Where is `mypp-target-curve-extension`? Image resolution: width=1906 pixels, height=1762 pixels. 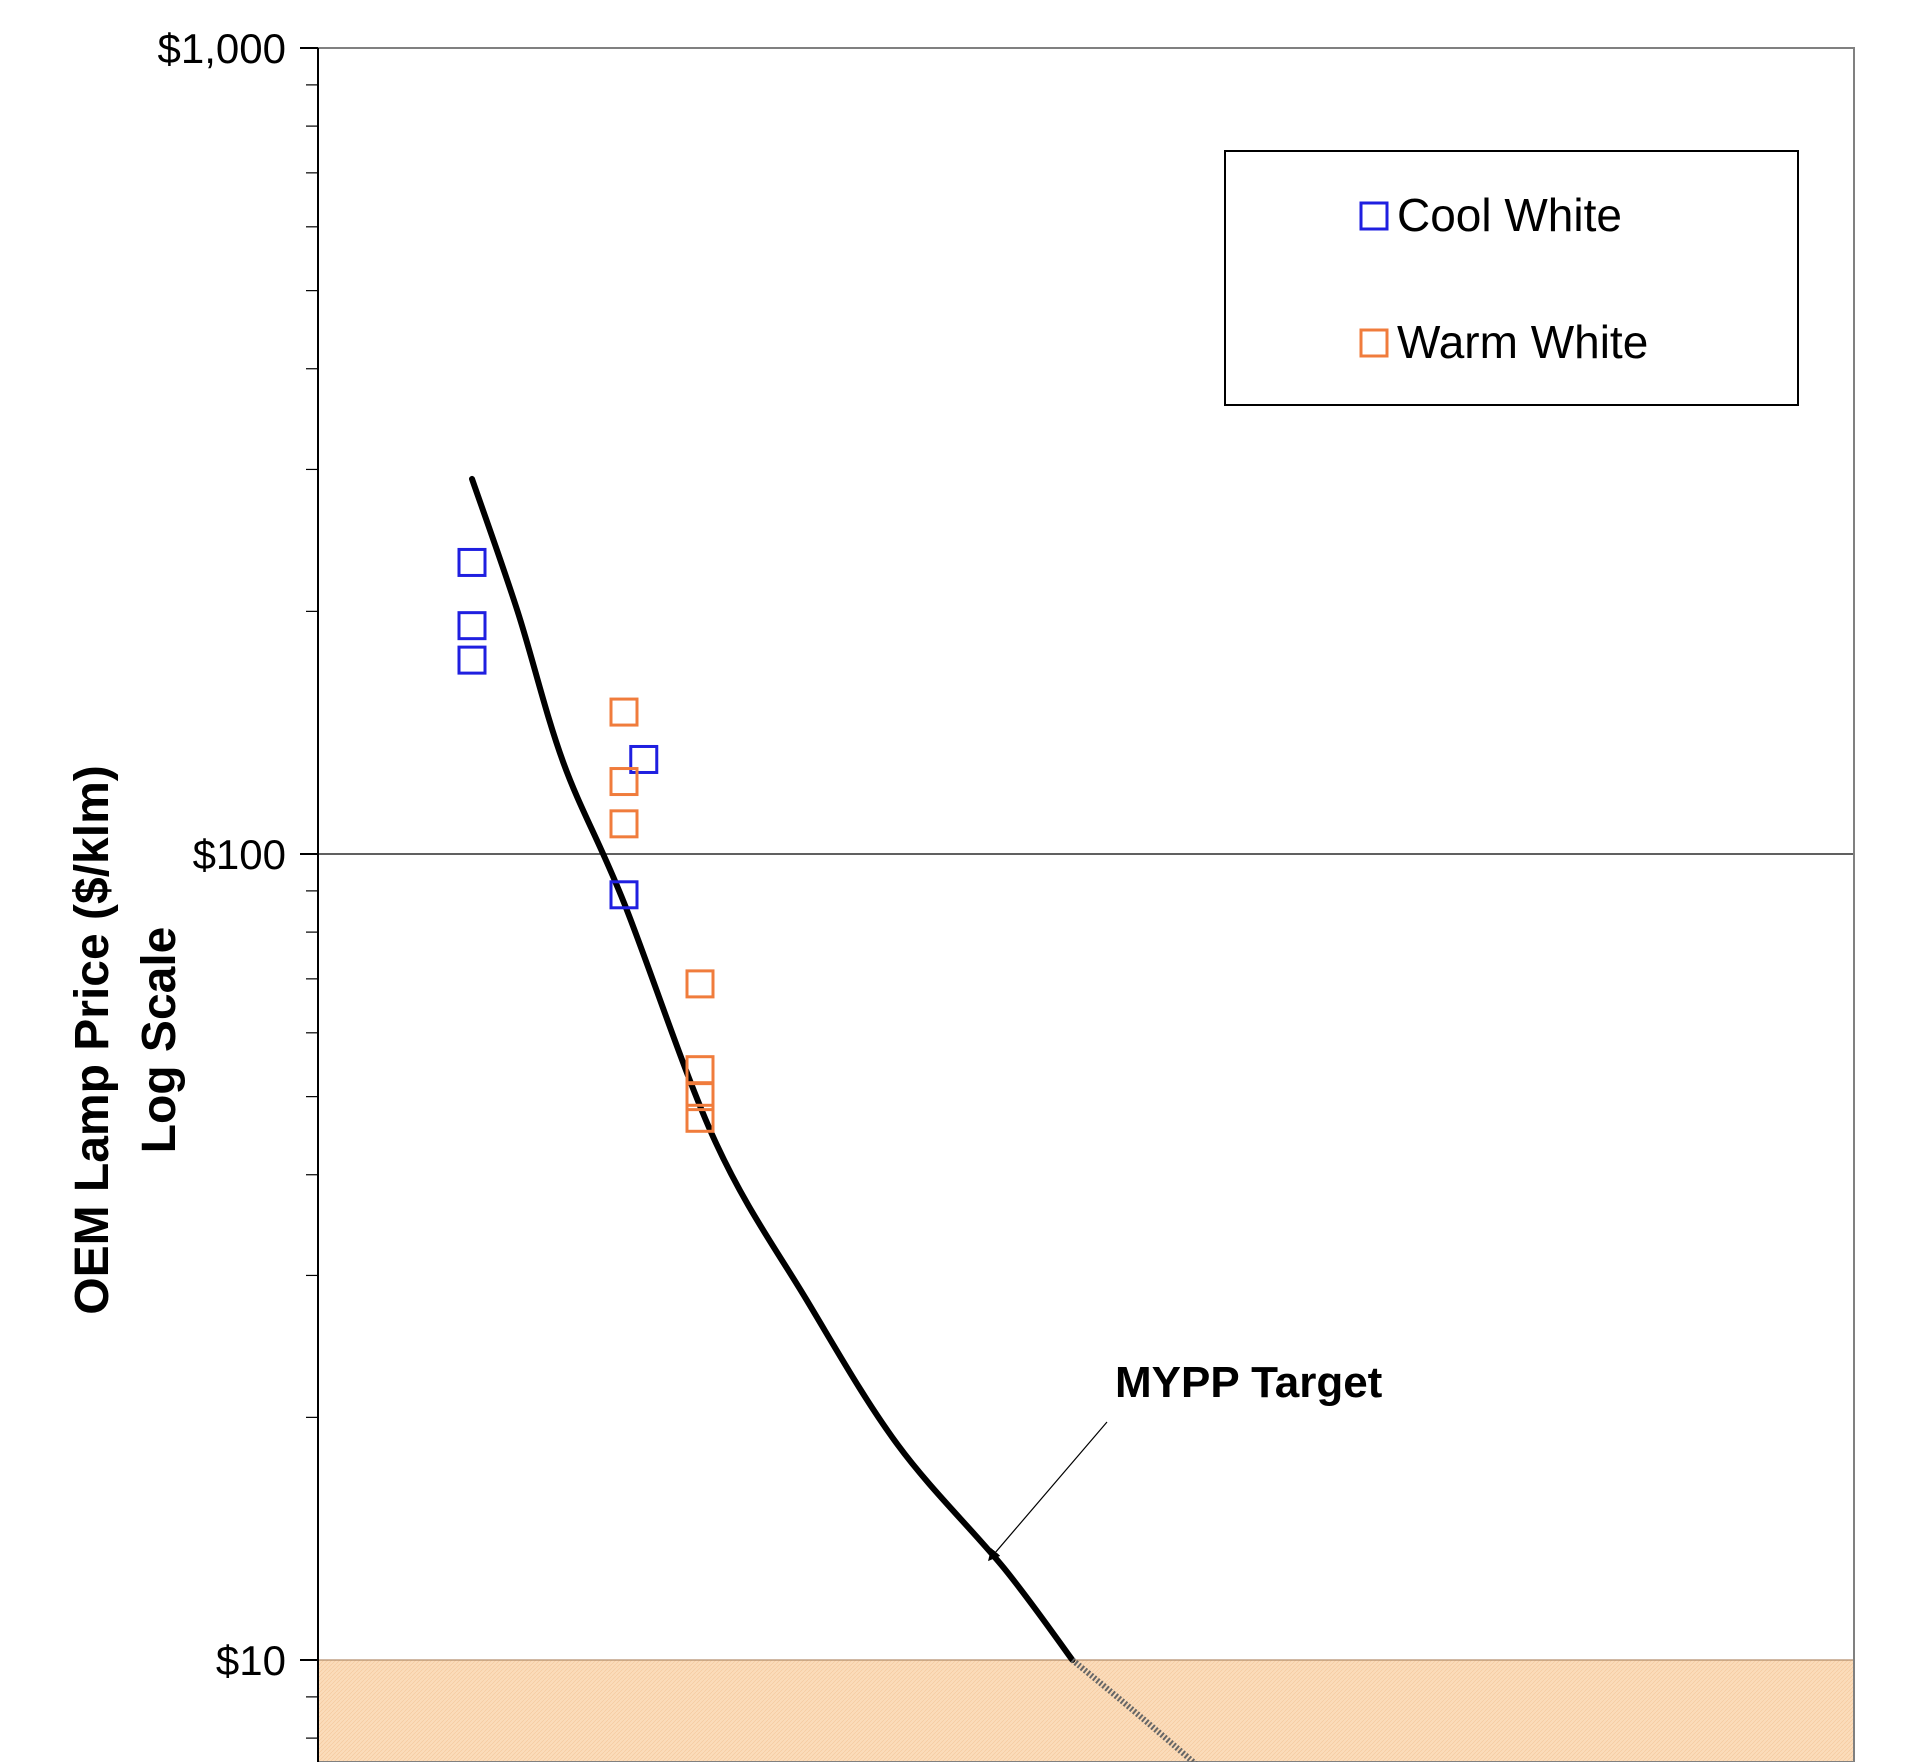 mypp-target-curve-extension is located at coordinates (1134, 1709).